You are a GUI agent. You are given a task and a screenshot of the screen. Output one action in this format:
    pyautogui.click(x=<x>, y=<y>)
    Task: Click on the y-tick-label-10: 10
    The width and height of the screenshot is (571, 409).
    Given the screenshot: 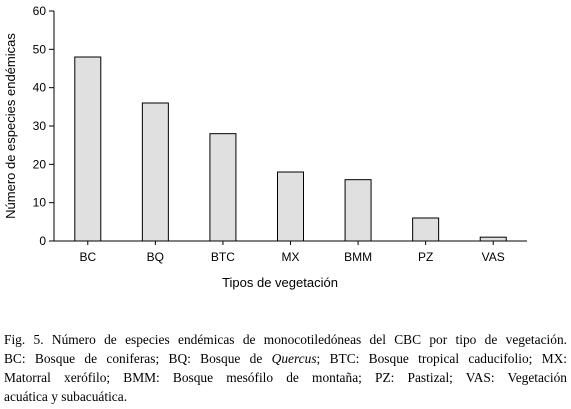 What is the action you would take?
    pyautogui.click(x=40, y=203)
    